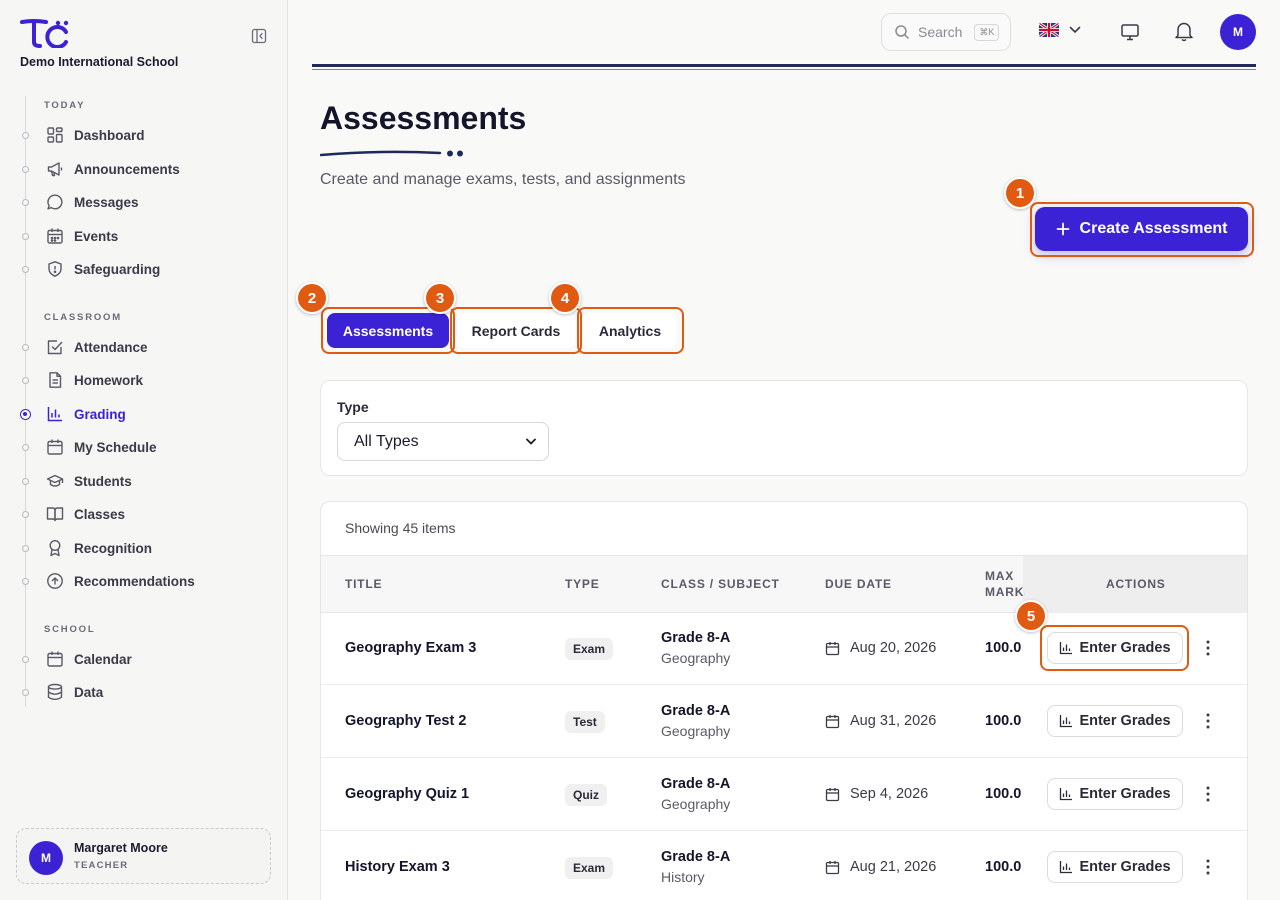 Image resolution: width=1280 pixels, height=900 pixels. Describe the element at coordinates (1184, 31) in the screenshot. I see `bell-icon` at that location.